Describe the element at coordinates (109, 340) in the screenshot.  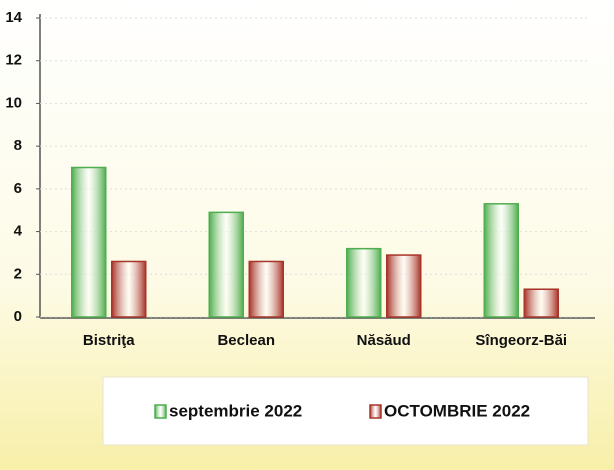
I see `x-tick-label: Bistriţa` at that location.